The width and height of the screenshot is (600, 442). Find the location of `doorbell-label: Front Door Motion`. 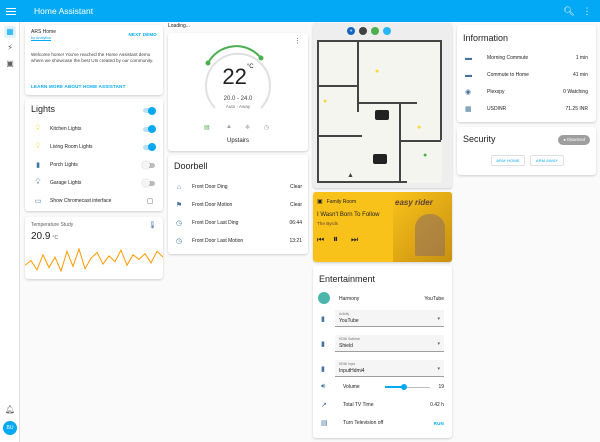

doorbell-label: Front Door Motion is located at coordinates (212, 205).